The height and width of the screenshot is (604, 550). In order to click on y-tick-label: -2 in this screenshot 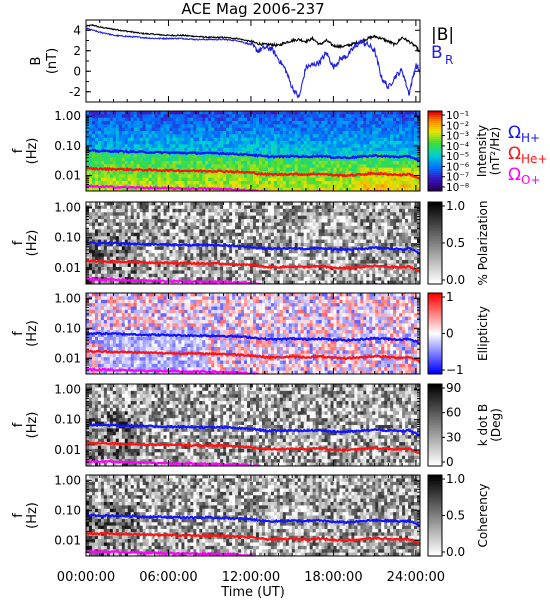, I will do `click(75, 92)`.